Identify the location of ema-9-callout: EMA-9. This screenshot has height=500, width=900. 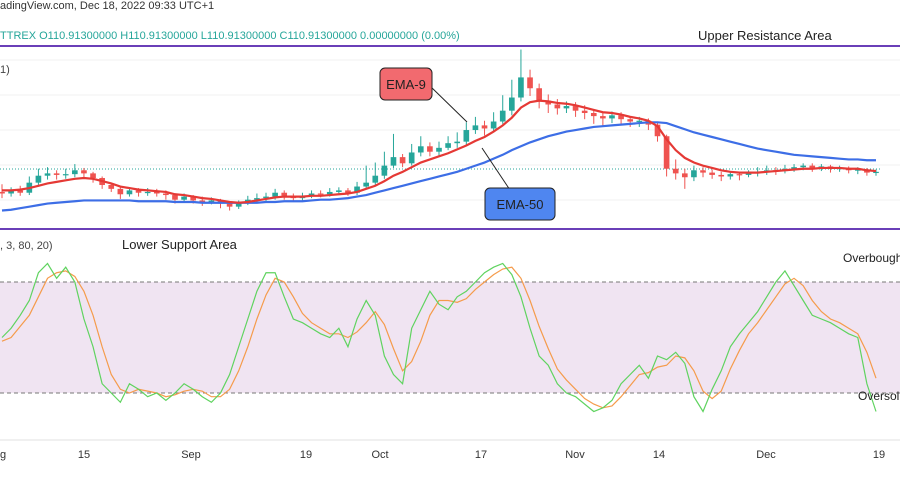
(423, 95).